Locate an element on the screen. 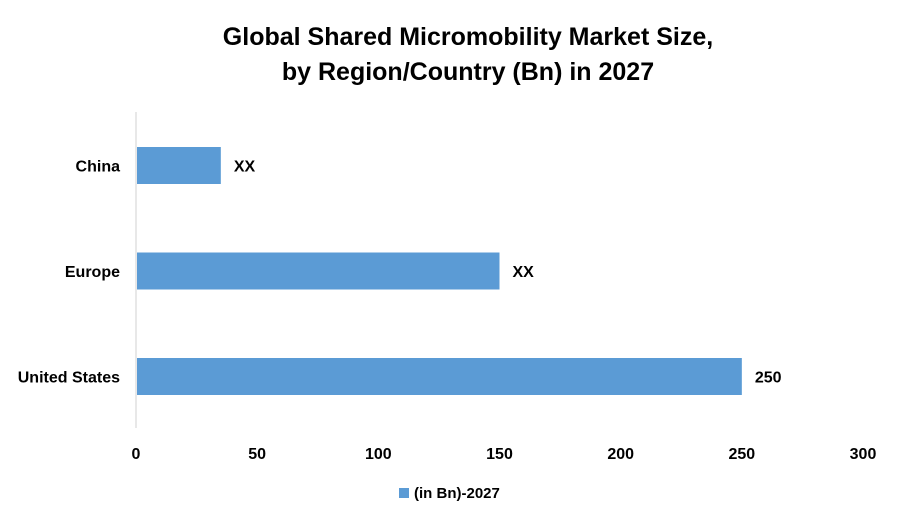  x-tick-label: 250 is located at coordinates (741, 454).